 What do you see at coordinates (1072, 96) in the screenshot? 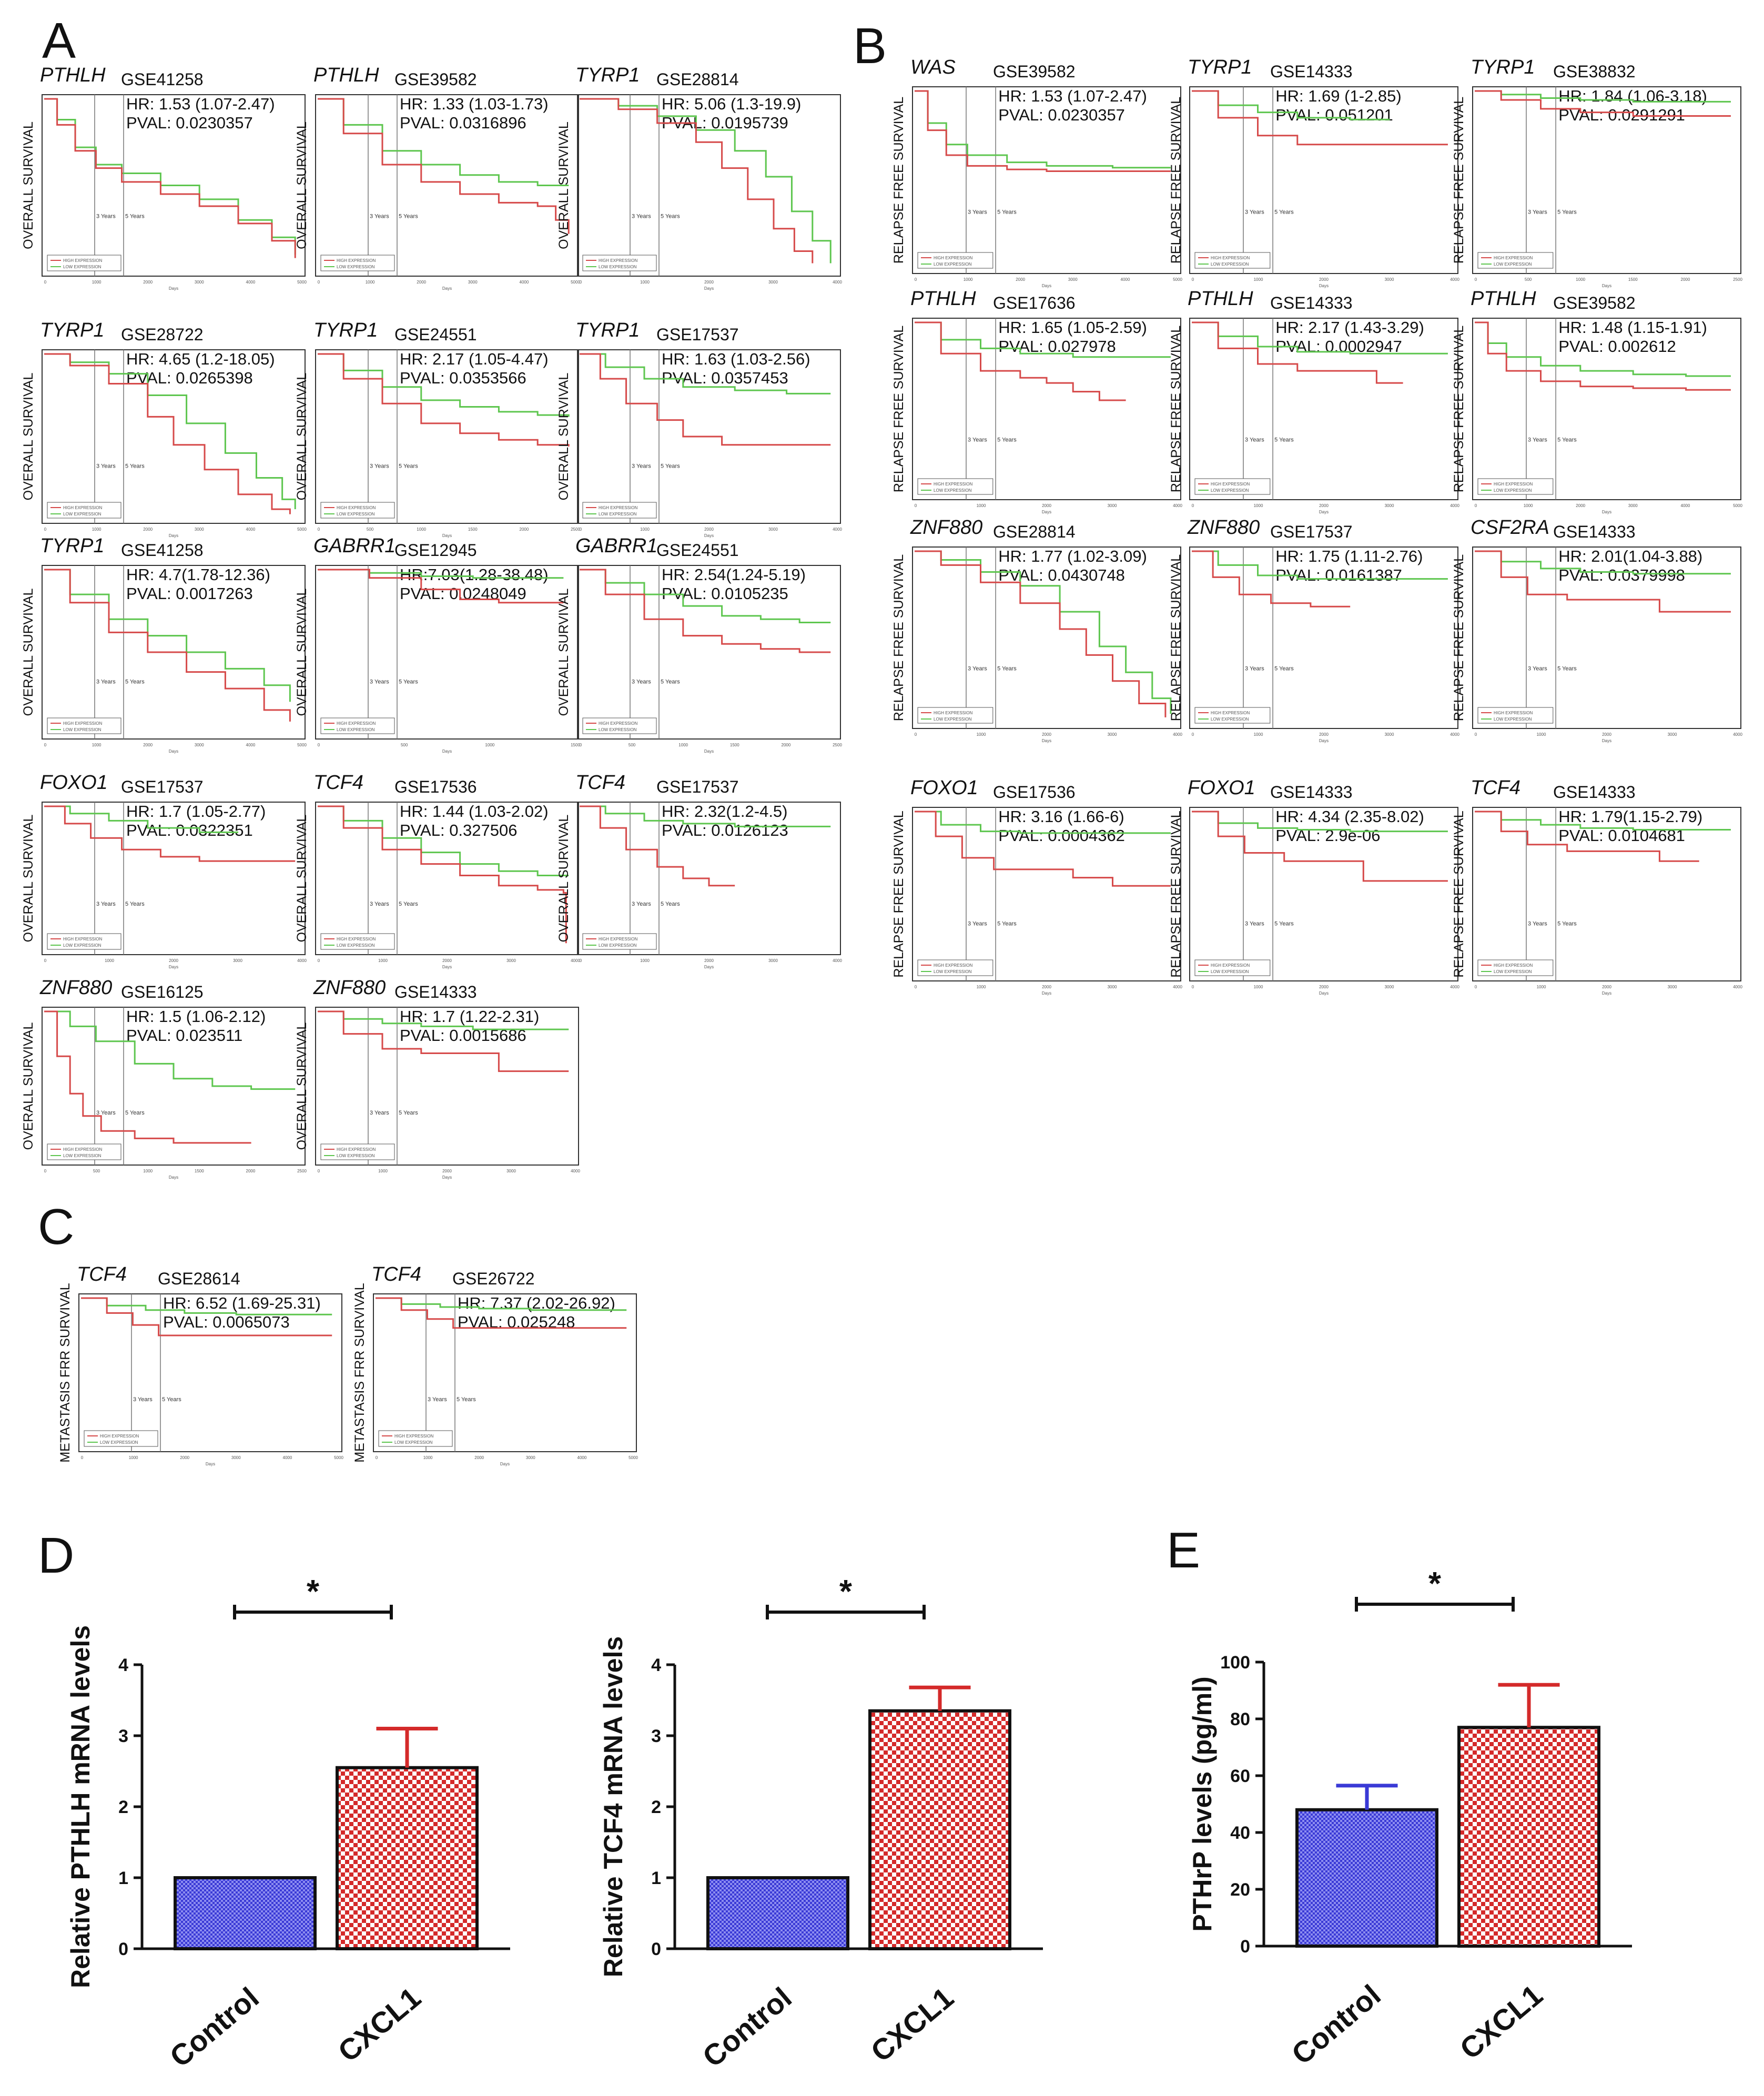
I see `km-hr-label: HR: 1.53 (1.07-2.47)` at bounding box center [1072, 96].